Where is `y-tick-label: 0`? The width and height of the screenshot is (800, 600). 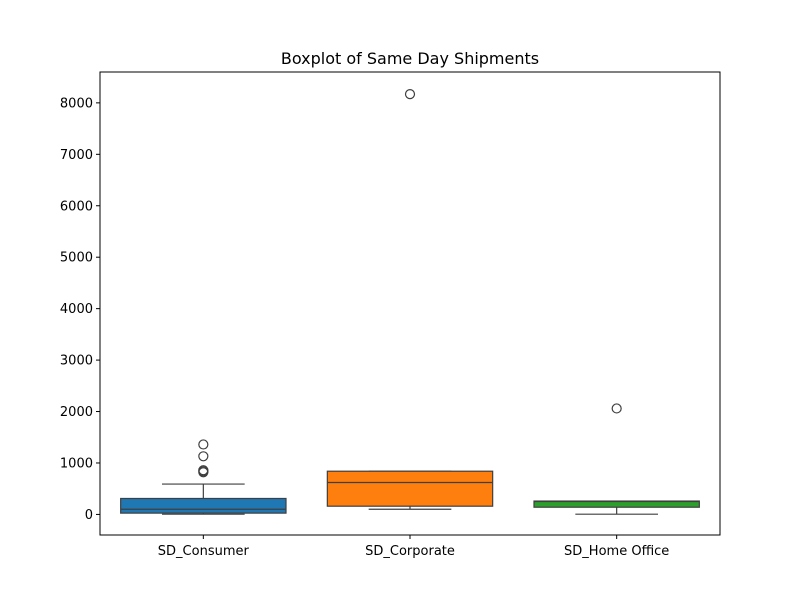
y-tick-label: 0 is located at coordinates (89, 515).